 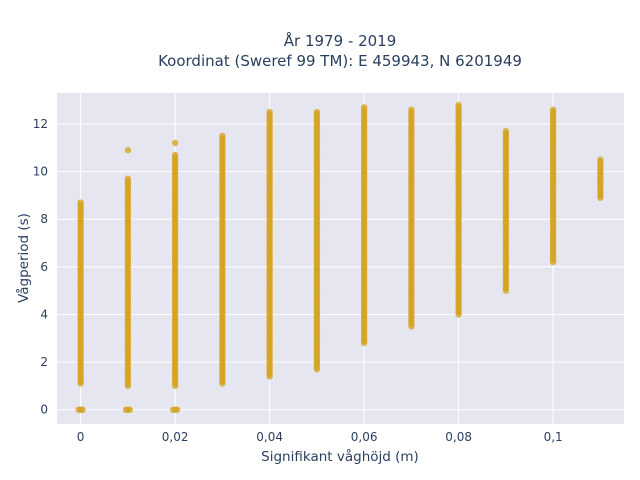 What do you see at coordinates (269, 437) in the screenshot?
I see `x-tick-label: 0,04` at bounding box center [269, 437].